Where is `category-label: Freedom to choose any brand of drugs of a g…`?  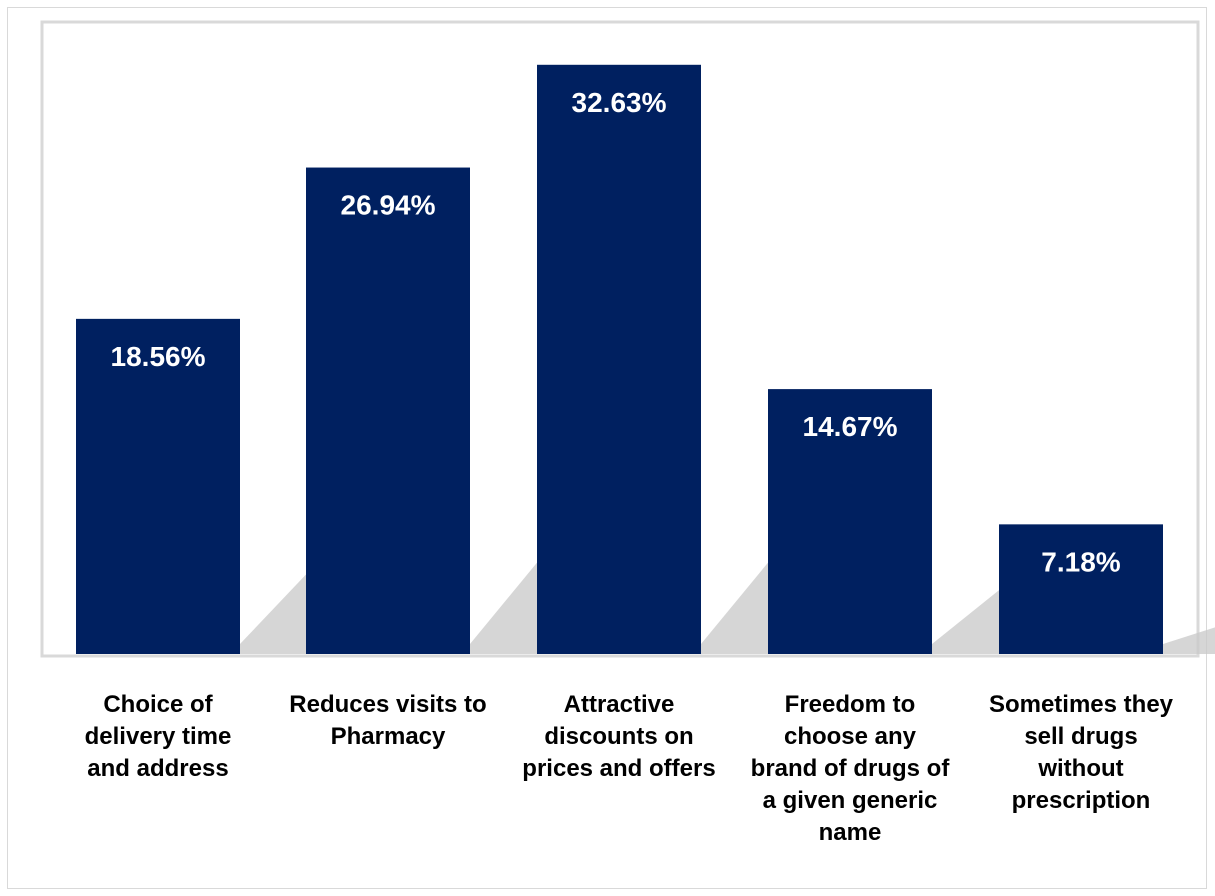 category-label: Freedom to choose any brand of drugs of a g… is located at coordinates (851, 768).